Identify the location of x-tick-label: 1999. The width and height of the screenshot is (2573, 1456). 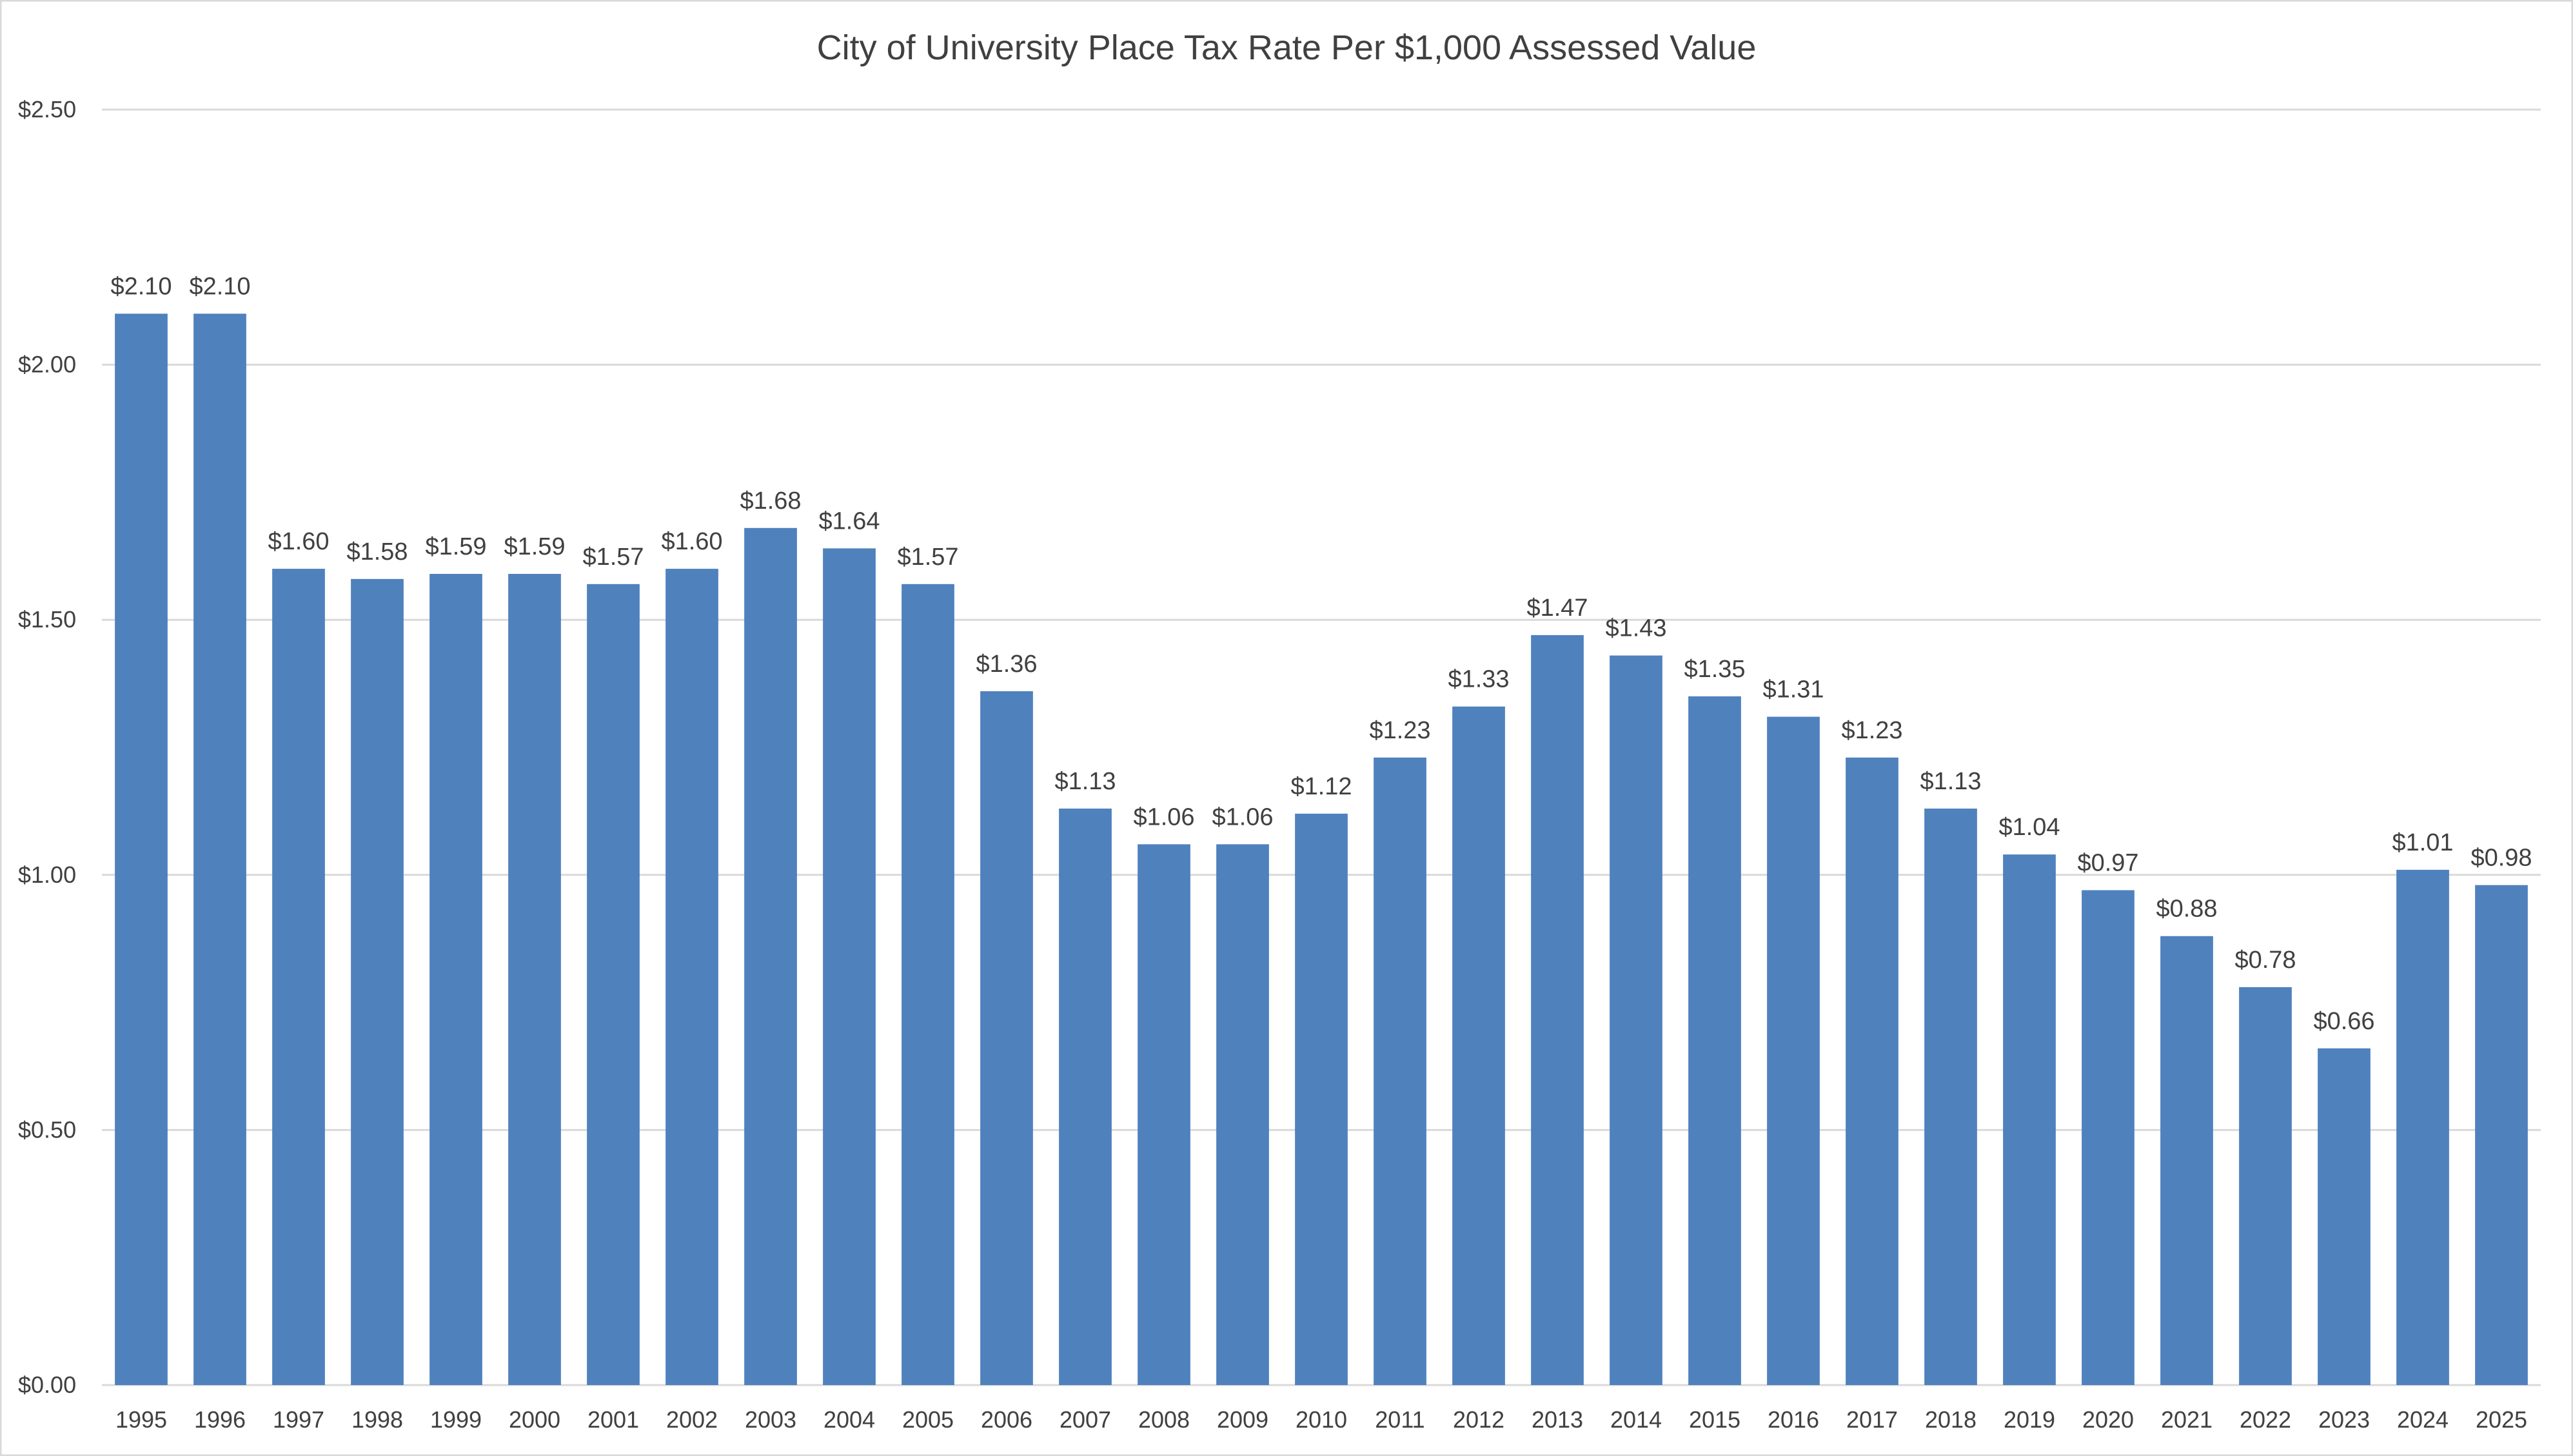
(456, 1419).